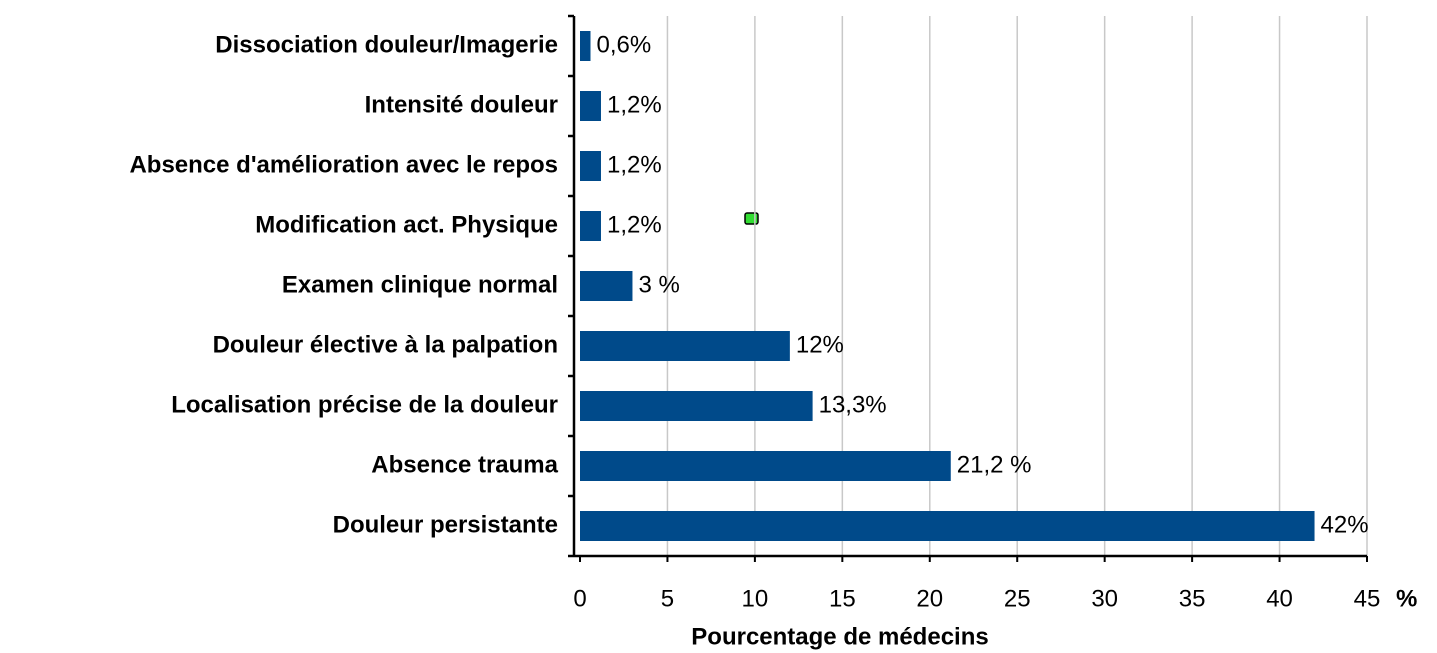  Describe the element at coordinates (1192, 598) in the screenshot. I see `x-tick-label: 35` at that location.